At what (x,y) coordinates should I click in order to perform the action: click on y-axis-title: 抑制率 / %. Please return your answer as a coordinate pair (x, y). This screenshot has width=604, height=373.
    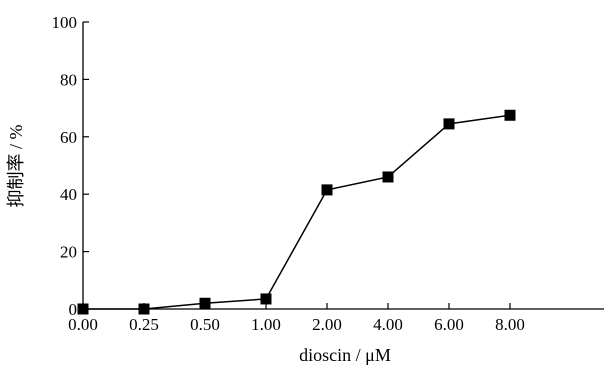
    Looking at the image, I should click on (16, 165).